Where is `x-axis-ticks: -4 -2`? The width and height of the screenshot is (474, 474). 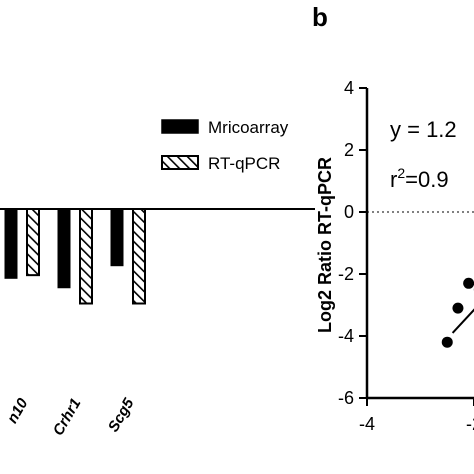 x-axis-ticks: -4 -2 is located at coordinates (416, 416).